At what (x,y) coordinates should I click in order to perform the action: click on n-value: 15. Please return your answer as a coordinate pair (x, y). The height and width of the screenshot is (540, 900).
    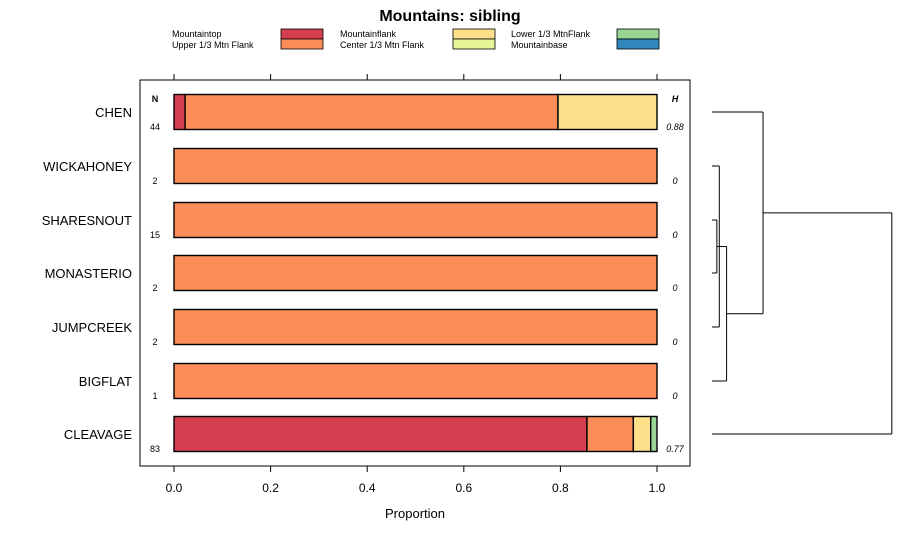
    Looking at the image, I should click on (155, 235).